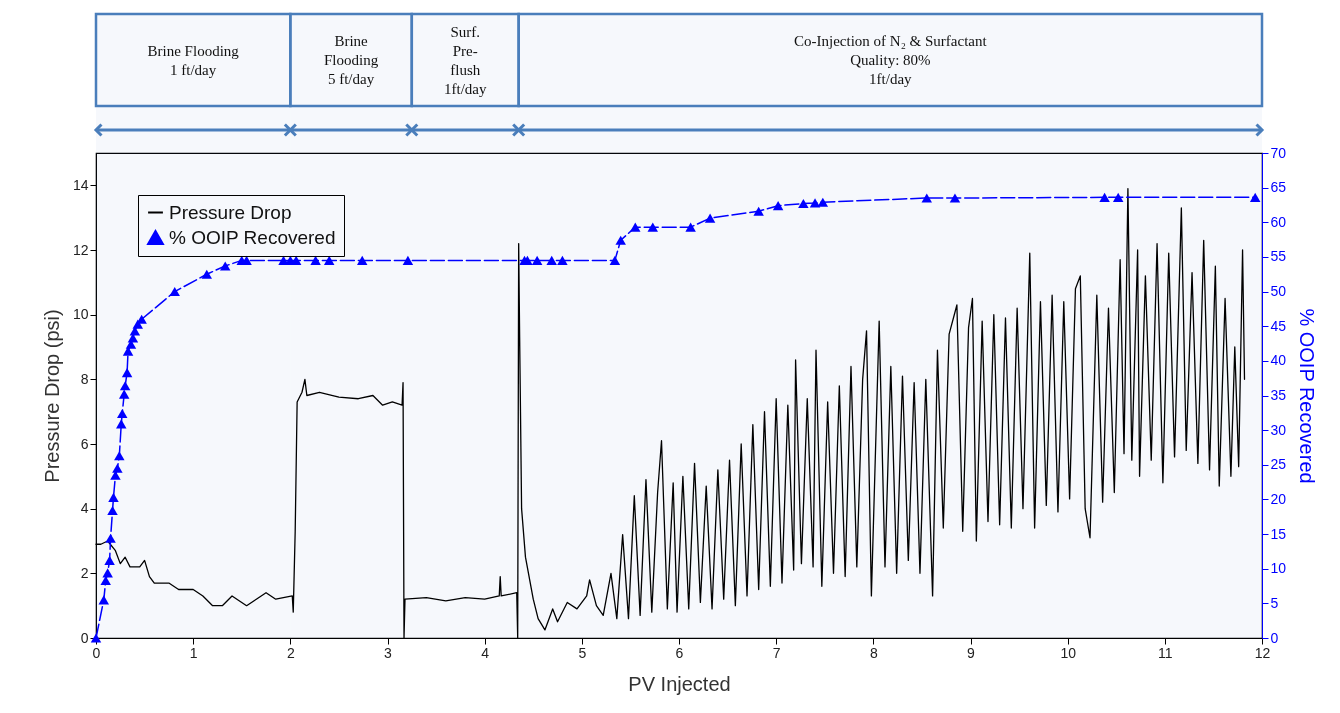  I want to click on y2-tick-label: 55, so click(1278, 256).